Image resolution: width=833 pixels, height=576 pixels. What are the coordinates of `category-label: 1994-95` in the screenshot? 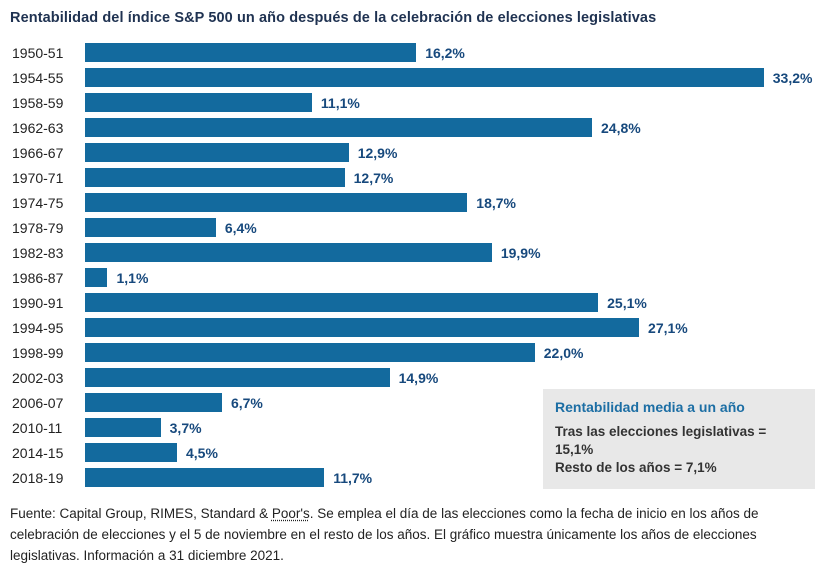 It's located at (38, 327).